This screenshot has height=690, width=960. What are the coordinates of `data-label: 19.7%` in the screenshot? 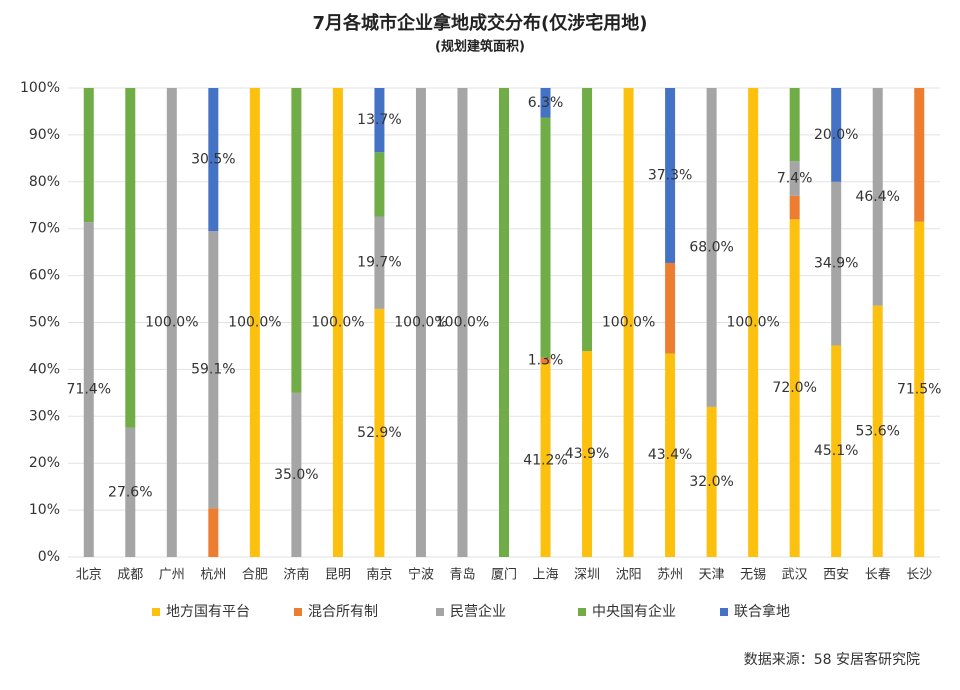 It's located at (379, 263).